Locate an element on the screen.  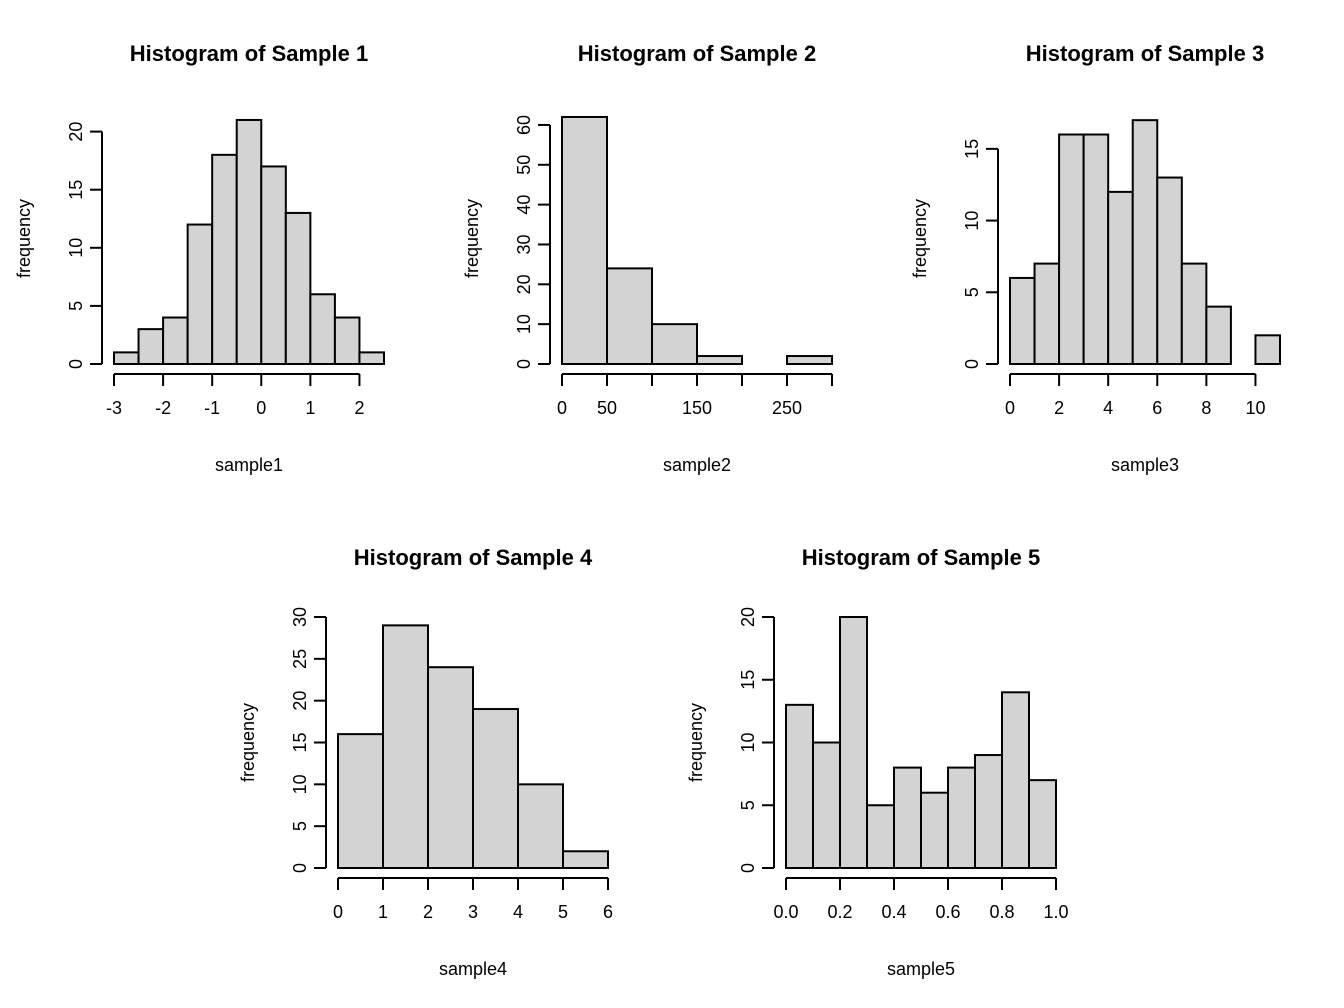
x-tick-label: 0.4 is located at coordinates (893, 912).